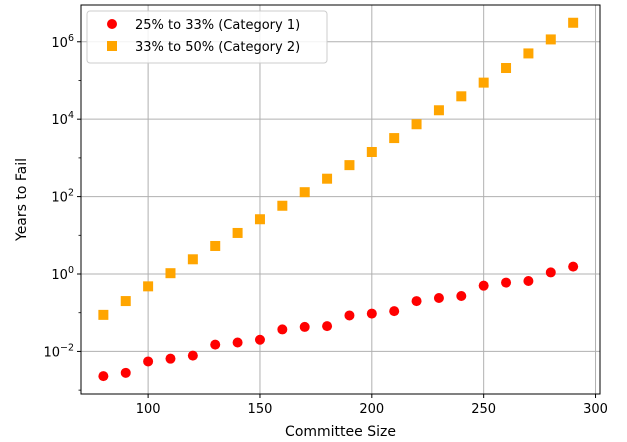  I want to click on x-tick-label: 100, so click(148, 409).